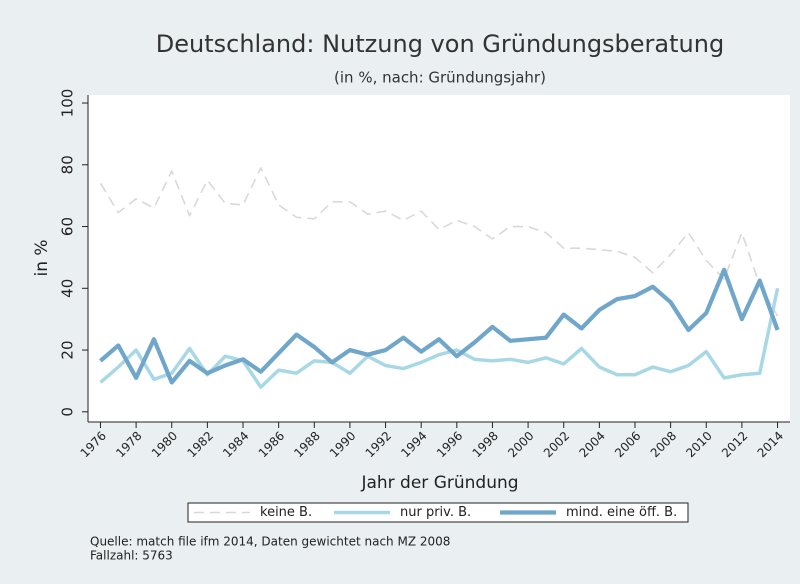 The image size is (800, 584). What do you see at coordinates (131, 556) in the screenshot?
I see `note: Fallzahl: 5763` at bounding box center [131, 556].